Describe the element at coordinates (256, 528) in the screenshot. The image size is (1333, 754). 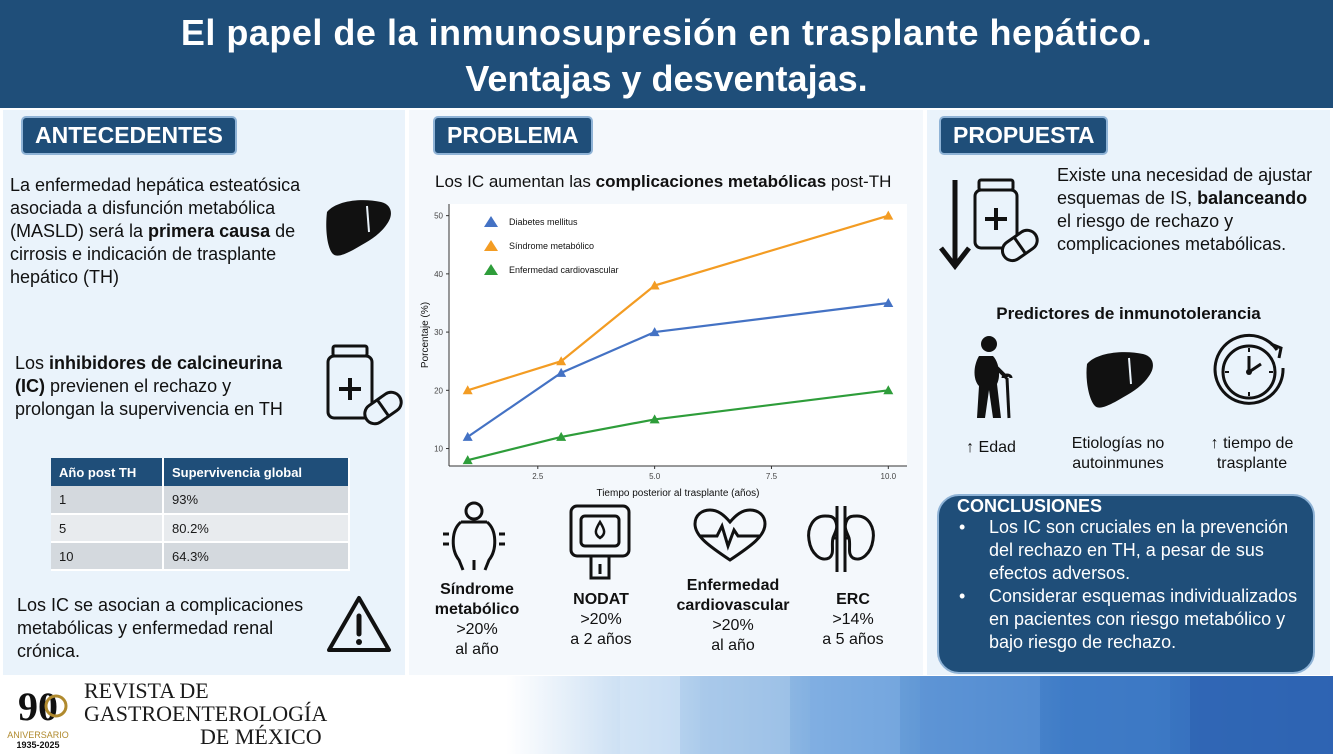
I see `table-cell: 80.2%` at that location.